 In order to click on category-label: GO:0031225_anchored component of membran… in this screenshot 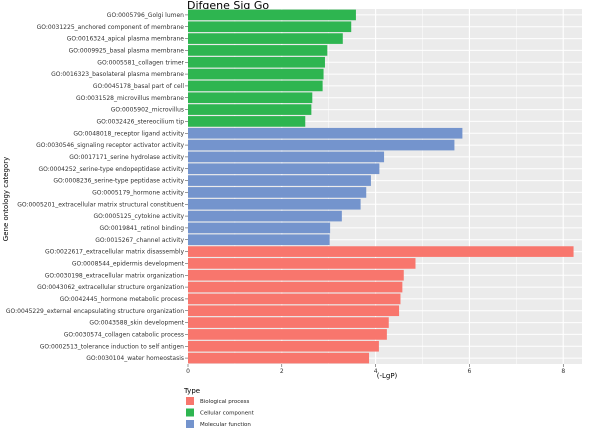, I will do `click(111, 27)`.